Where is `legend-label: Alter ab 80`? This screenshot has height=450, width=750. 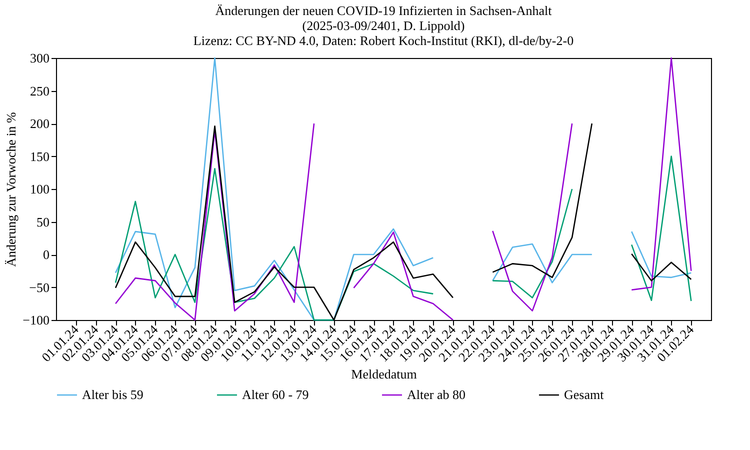 legend-label: Alter ab 80 is located at coordinates (436, 394).